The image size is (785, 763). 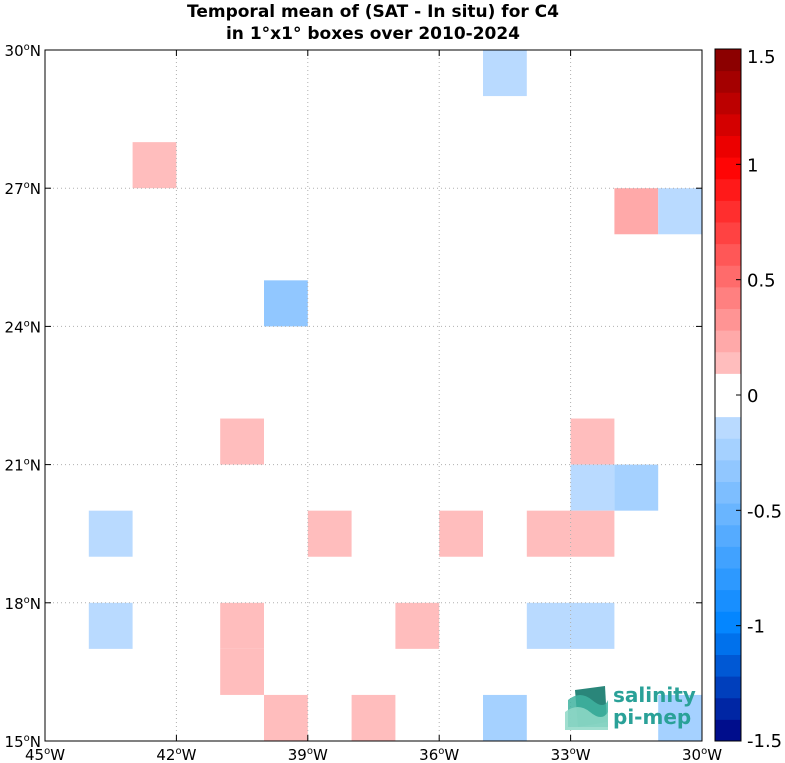 I want to click on x-tick-label: 30oW, so click(x=702, y=754).